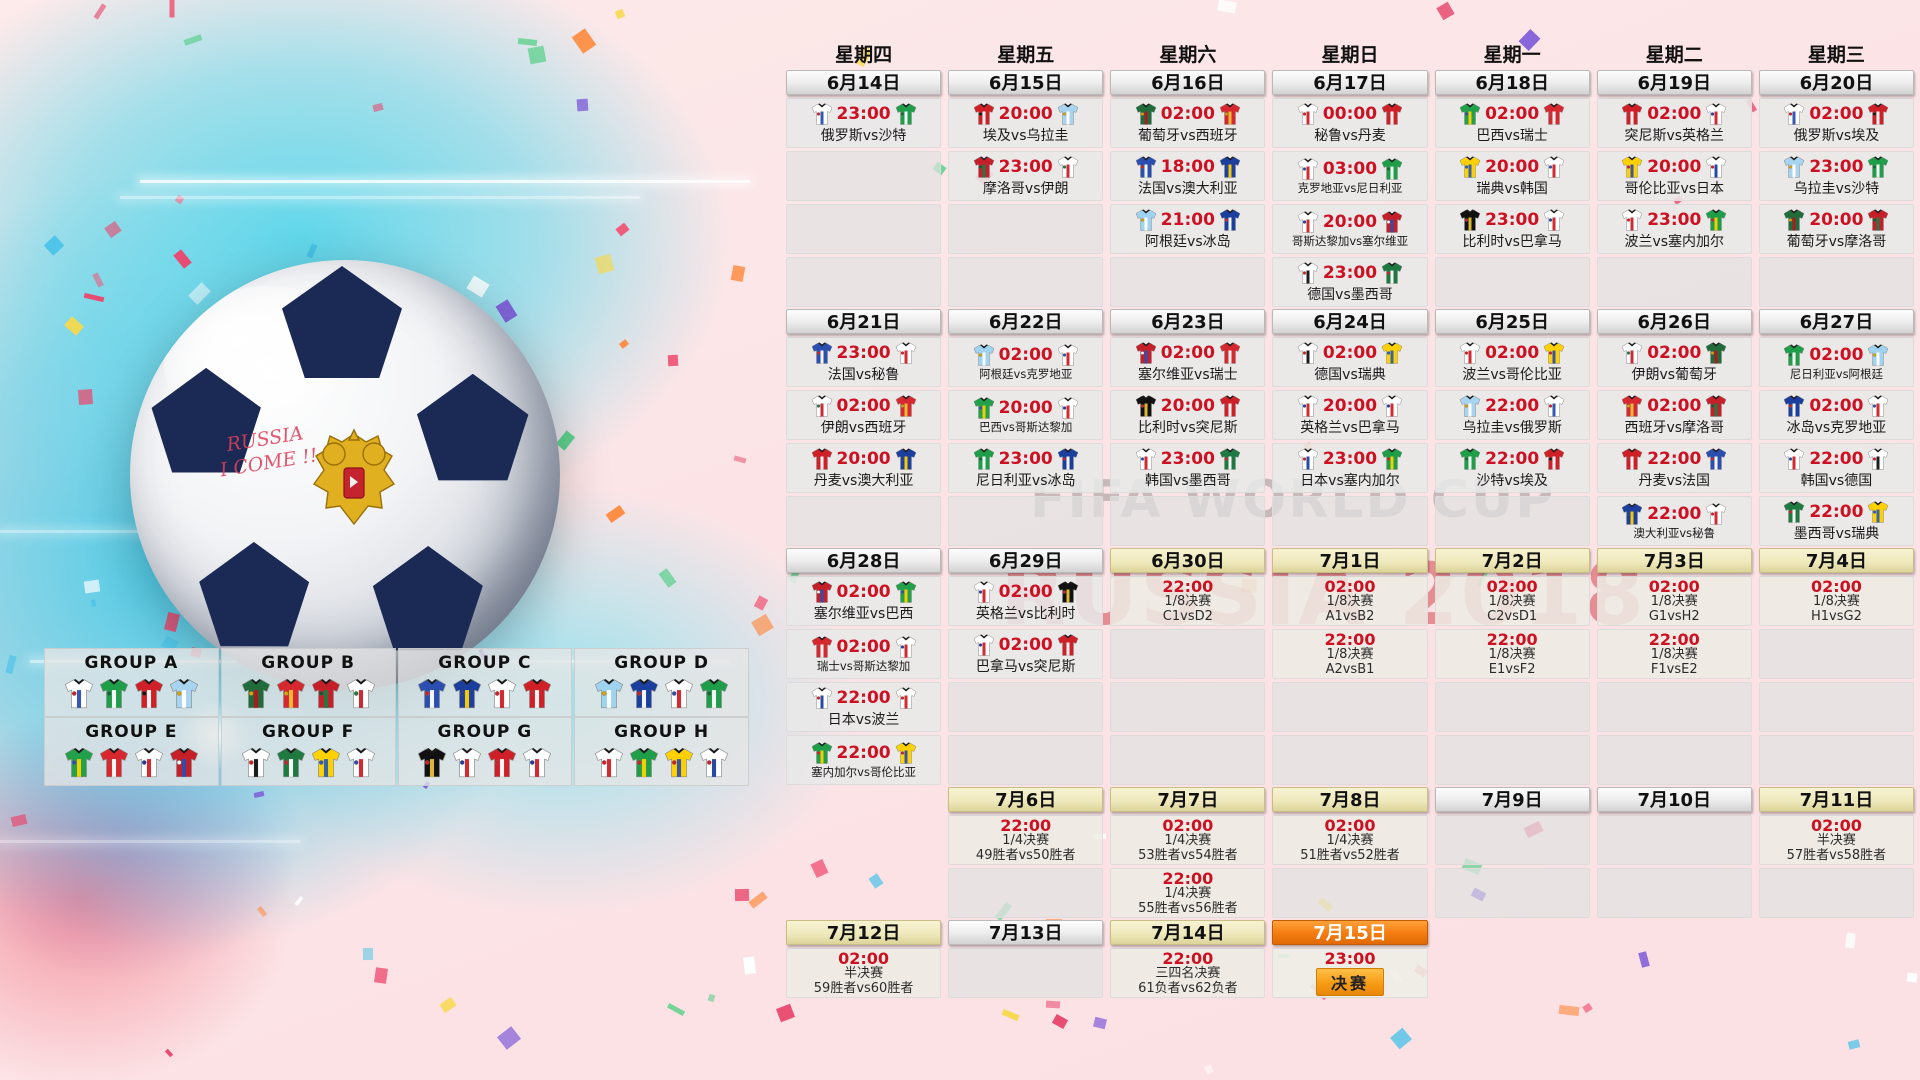 Image resolution: width=1920 pixels, height=1080 pixels. Describe the element at coordinates (1836, 229) in the screenshot. I see `match-cell: 20:00 葡萄牙vs摩洛哥` at that location.